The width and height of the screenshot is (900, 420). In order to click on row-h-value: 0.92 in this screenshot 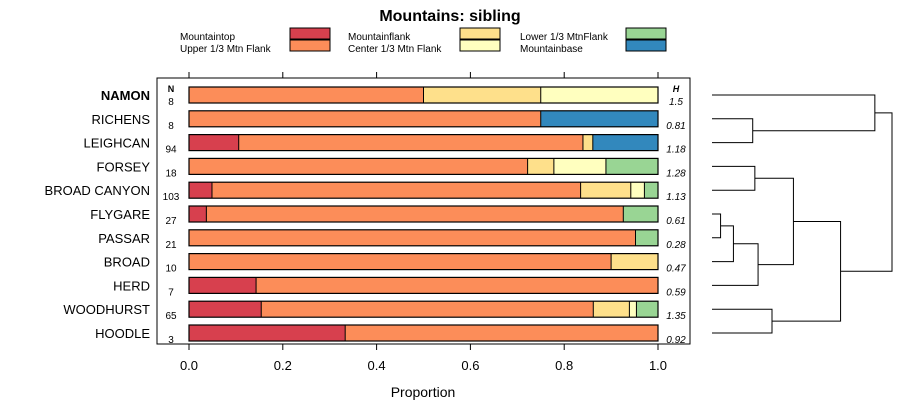, I will do `click(676, 340)`.